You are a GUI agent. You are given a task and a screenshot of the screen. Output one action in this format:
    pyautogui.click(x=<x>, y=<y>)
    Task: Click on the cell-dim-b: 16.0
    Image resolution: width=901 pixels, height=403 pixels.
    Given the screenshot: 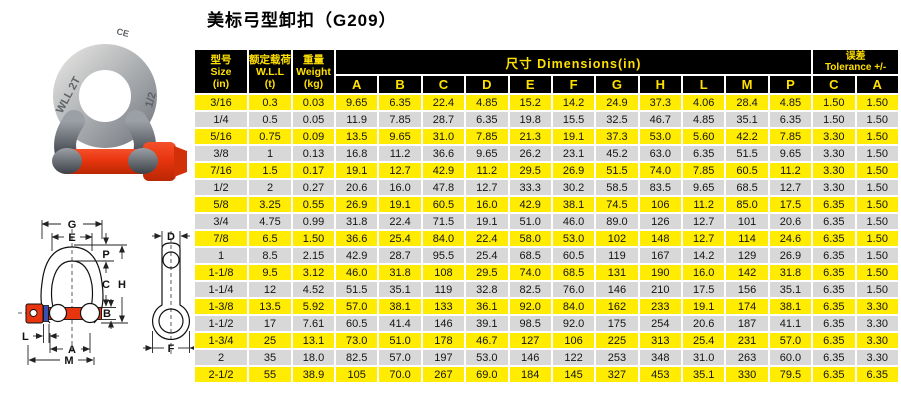 What is the action you would take?
    pyautogui.click(x=400, y=187)
    